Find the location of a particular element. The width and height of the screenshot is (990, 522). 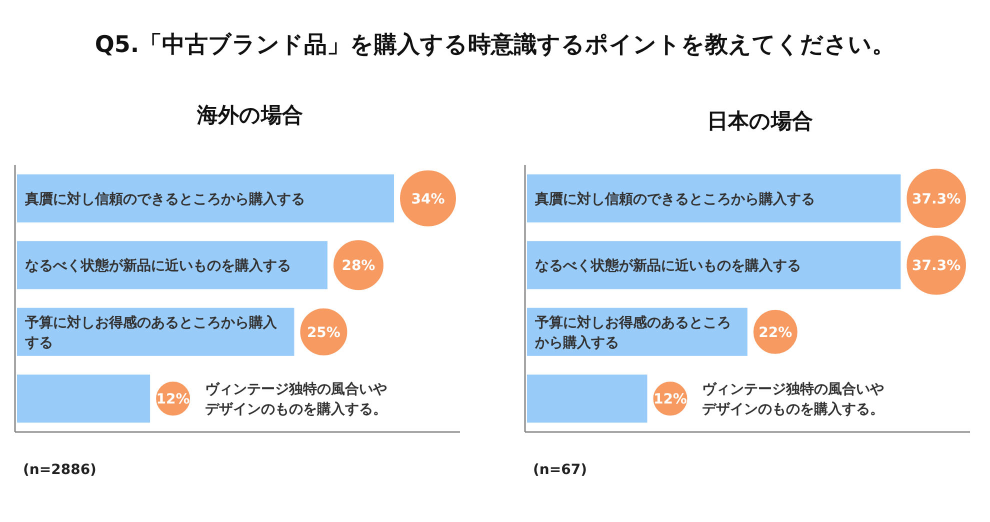

text: (n=2886) is located at coordinates (59, 470).